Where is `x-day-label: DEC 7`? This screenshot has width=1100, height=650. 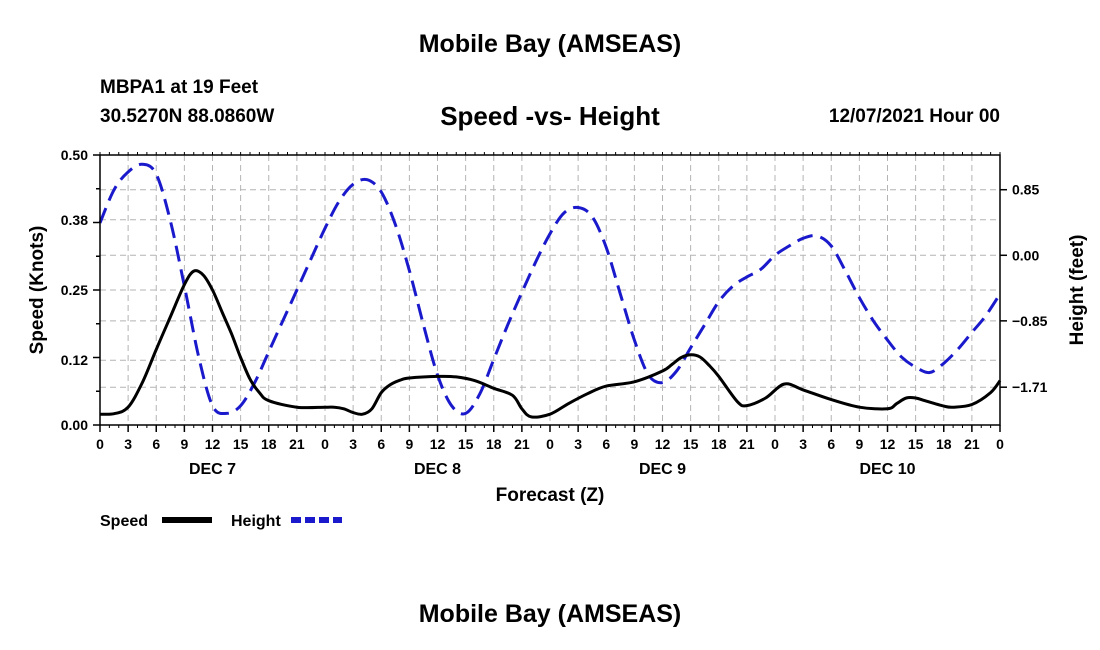 x-day-label: DEC 7 is located at coordinates (212, 469).